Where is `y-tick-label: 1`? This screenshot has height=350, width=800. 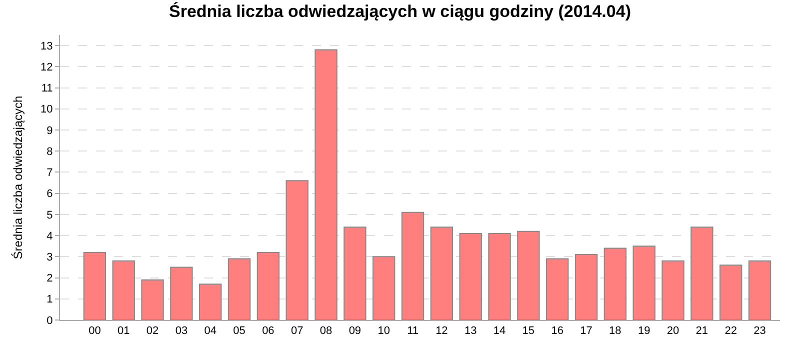 y-tick-label: 1 is located at coordinates (49, 300).